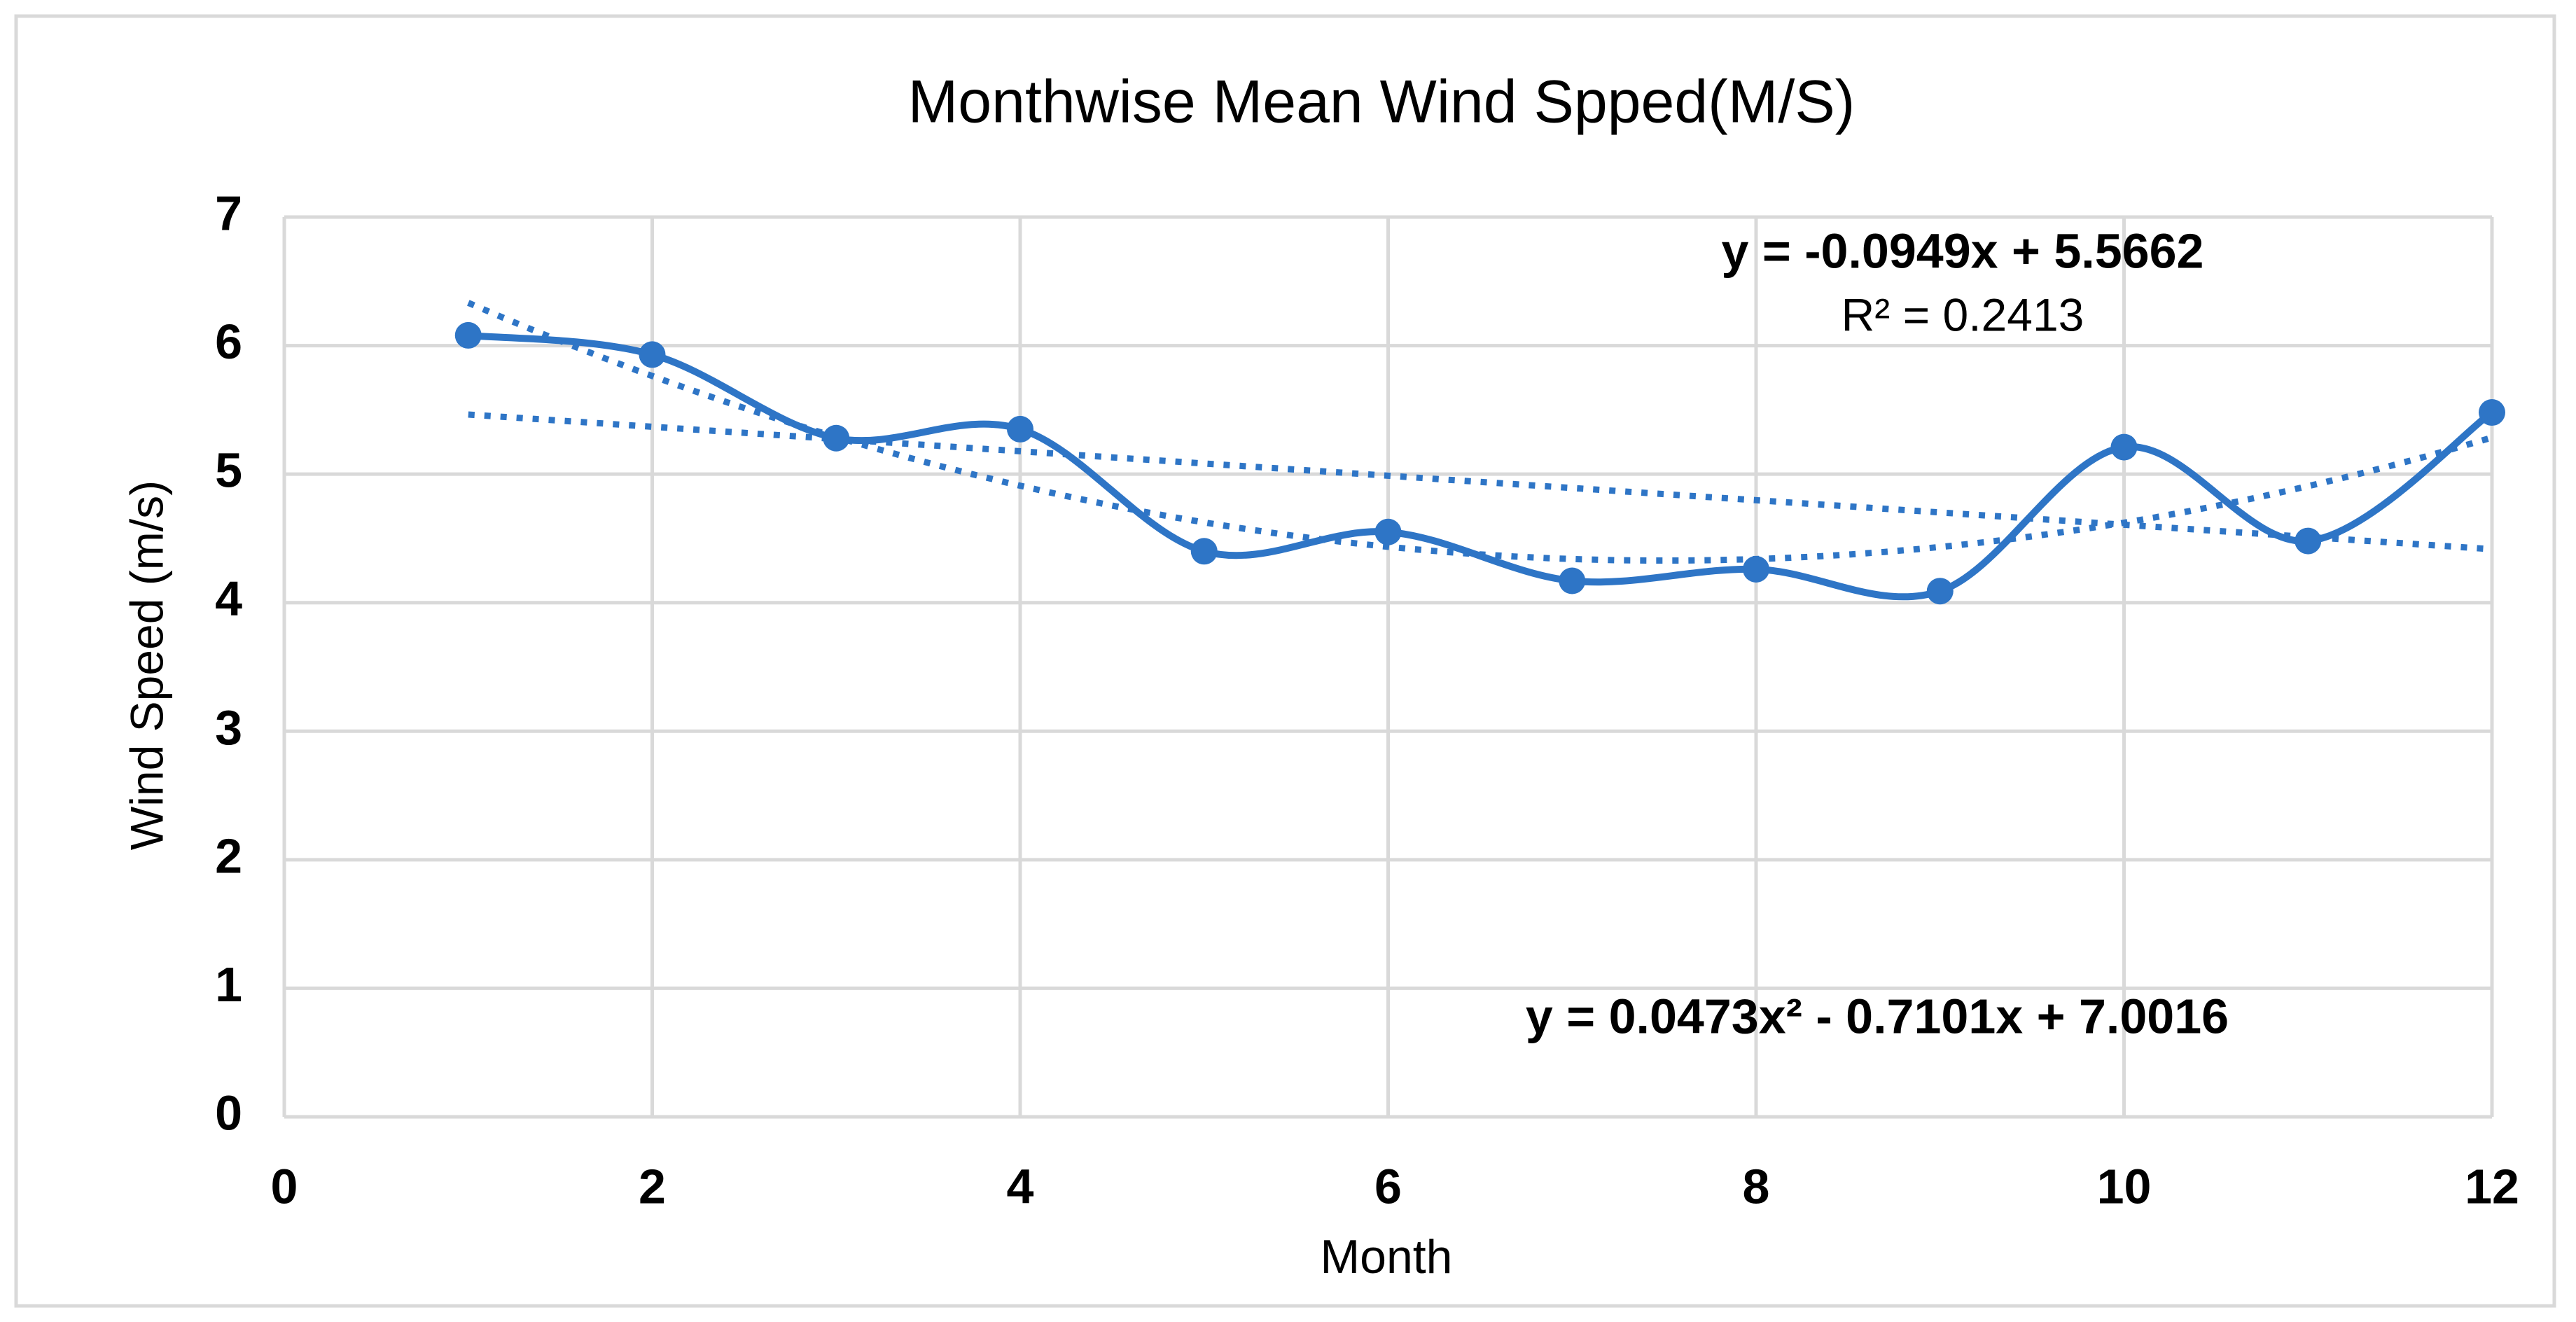 The image size is (2576, 1322). I want to click on r-squared: R² = 0.2413, so click(1963, 314).